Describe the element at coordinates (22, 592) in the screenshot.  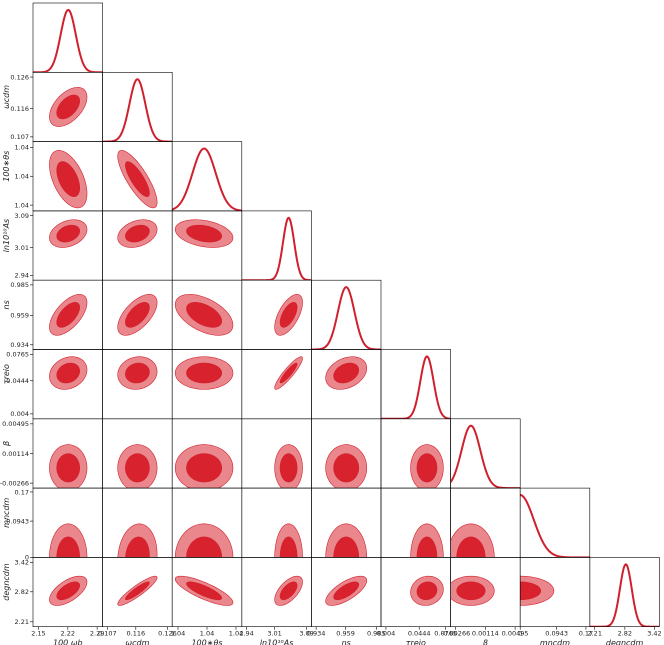
I see `y-tick-label: 2.82` at that location.